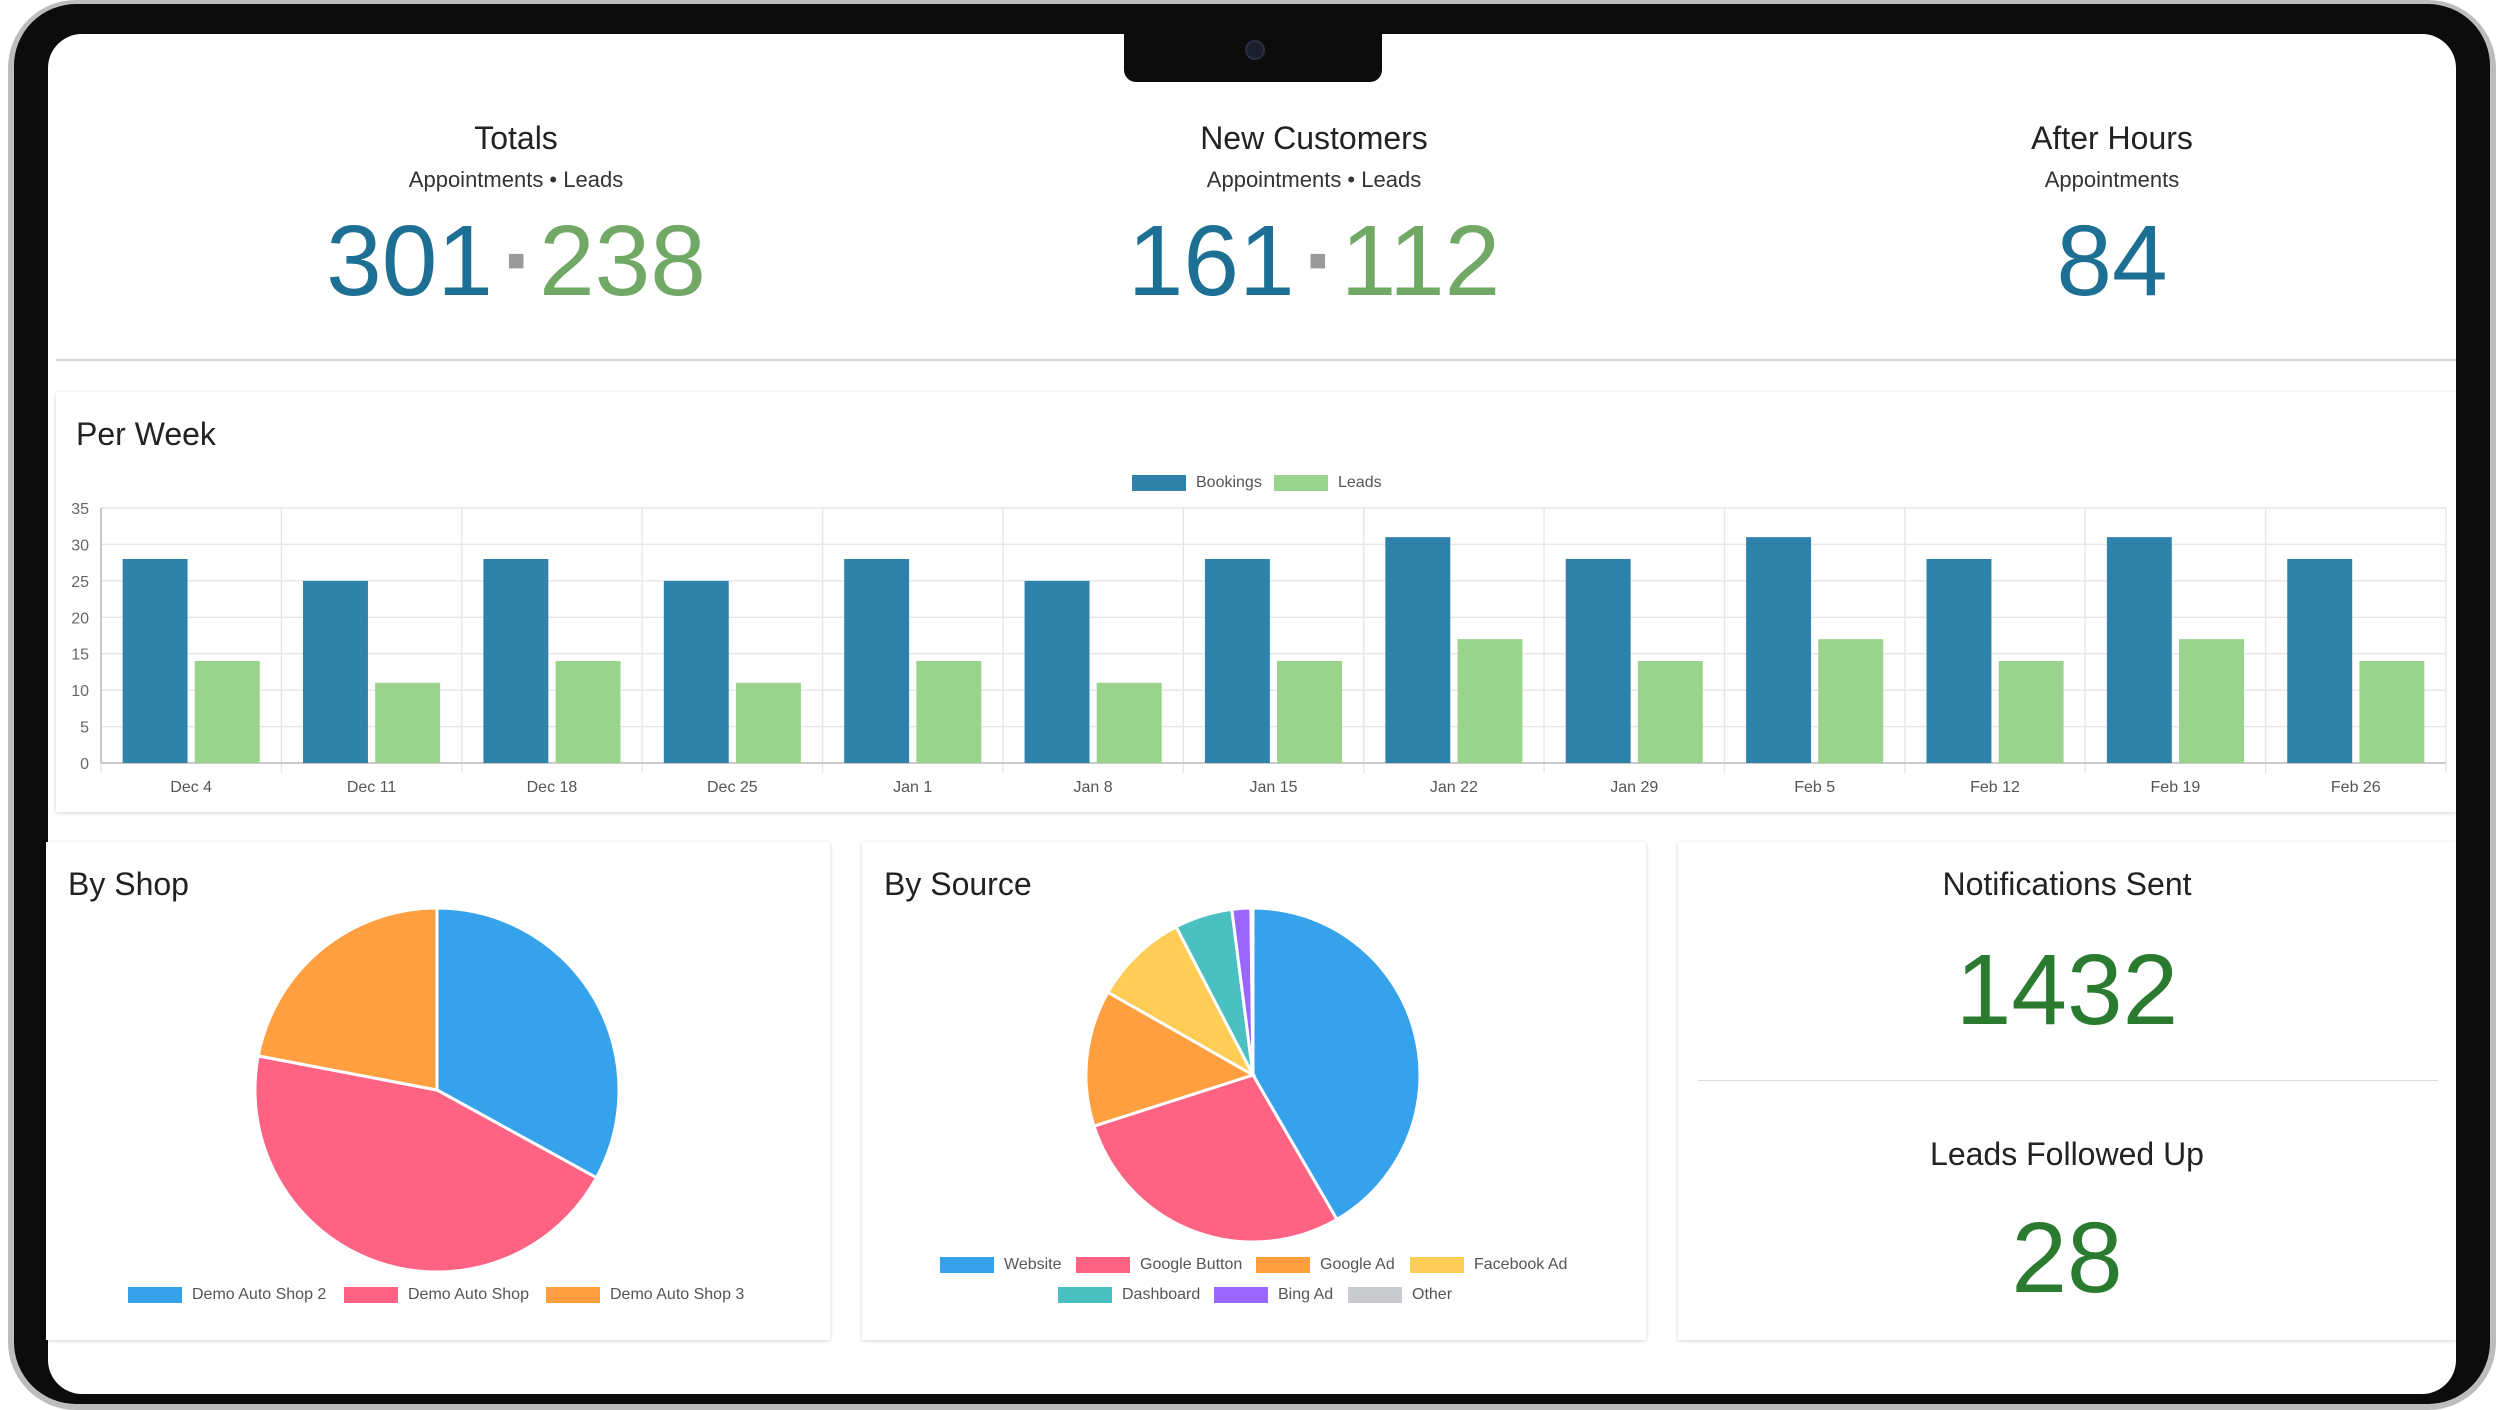 This screenshot has width=2500, height=1410. I want to click on per-week-title: Per Week, so click(146, 434).